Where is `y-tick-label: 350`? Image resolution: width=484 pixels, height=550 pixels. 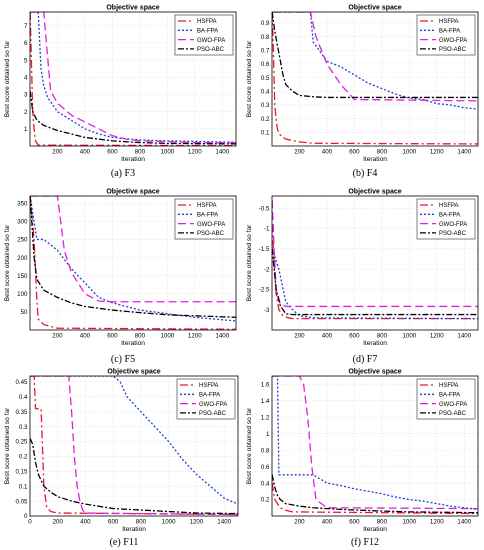
y-tick-label: 350 is located at coordinates (22, 203).